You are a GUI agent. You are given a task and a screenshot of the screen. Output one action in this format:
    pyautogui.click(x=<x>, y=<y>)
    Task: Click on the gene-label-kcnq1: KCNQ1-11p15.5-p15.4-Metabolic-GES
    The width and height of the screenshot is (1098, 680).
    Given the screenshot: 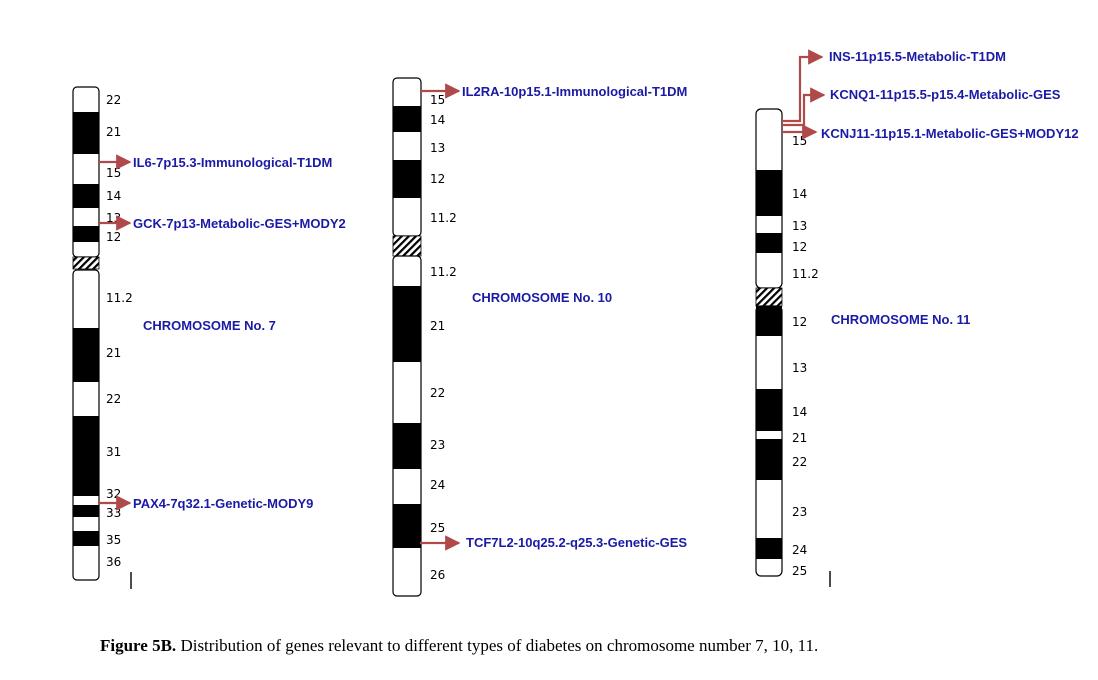 What is the action you would take?
    pyautogui.click(x=945, y=94)
    